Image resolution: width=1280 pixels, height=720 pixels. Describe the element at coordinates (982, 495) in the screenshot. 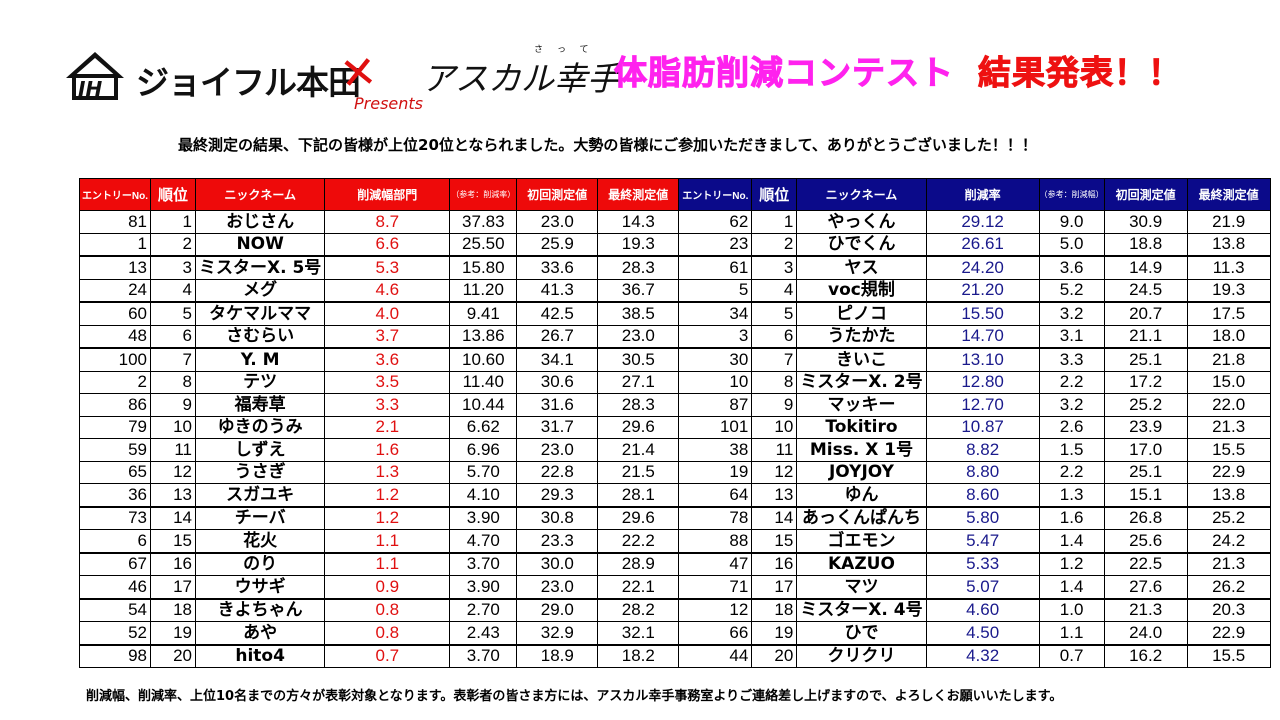

I see `cell-right-rate: 8.60` at that location.